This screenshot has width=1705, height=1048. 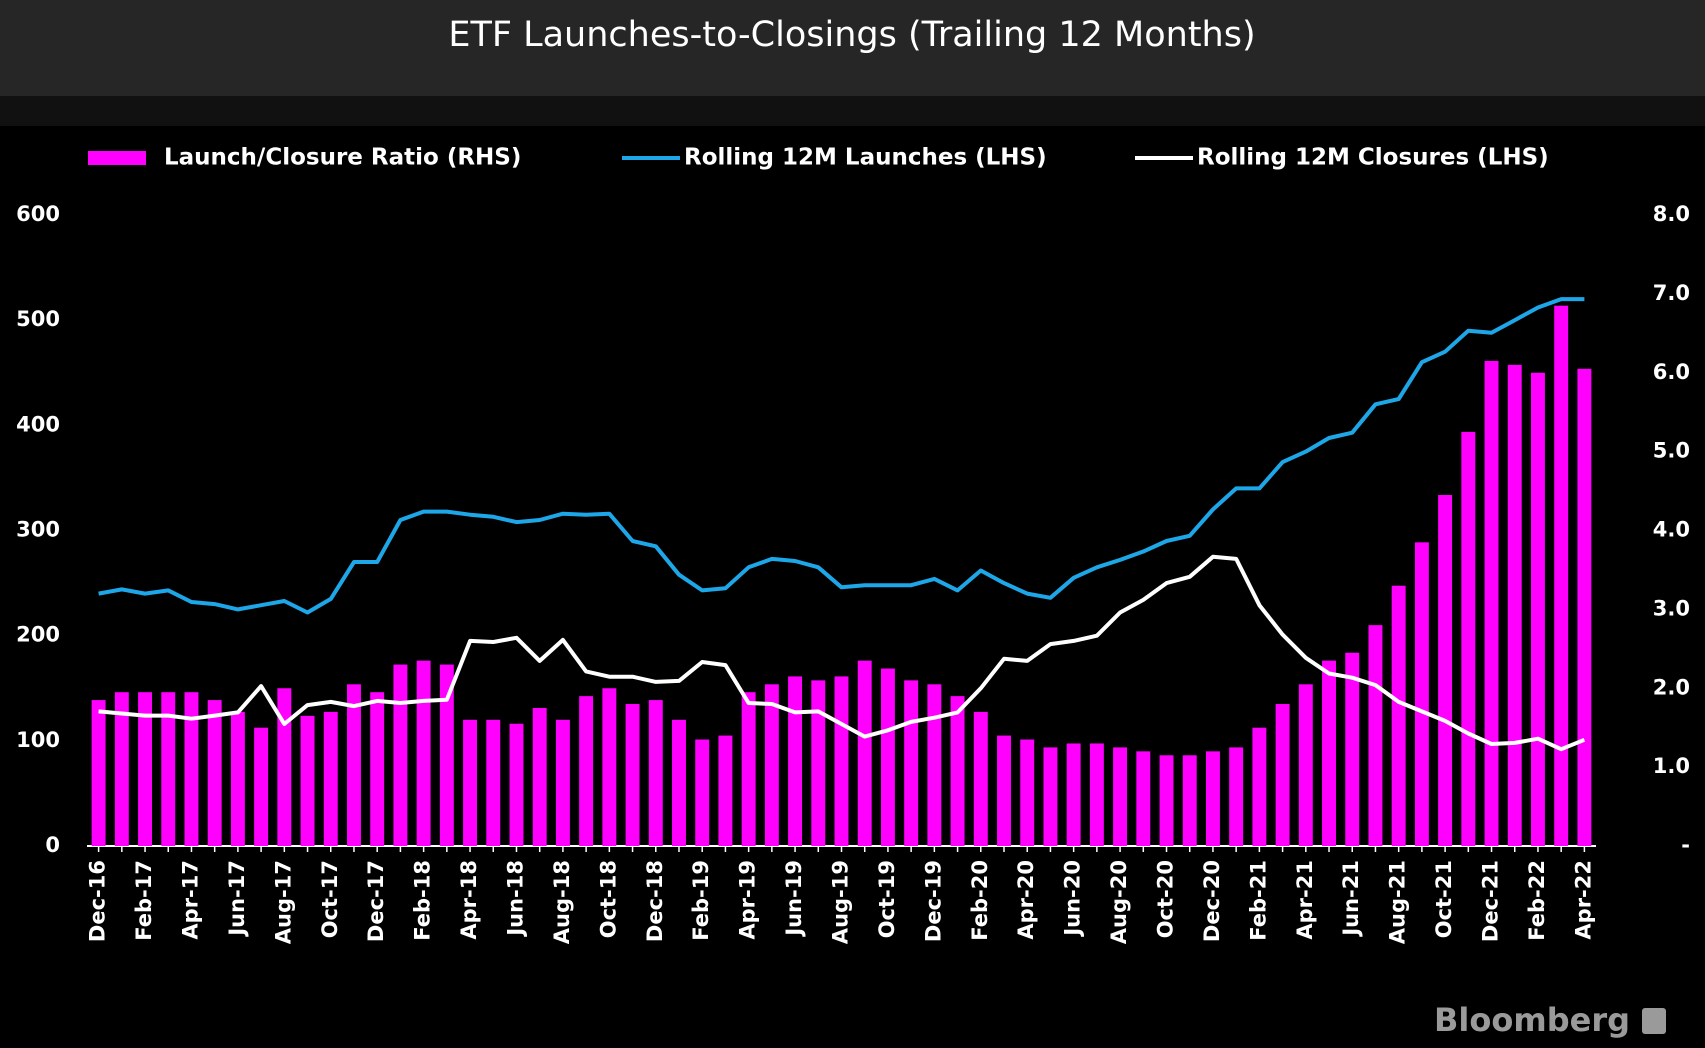 What do you see at coordinates (1671, 608) in the screenshot?
I see `y2-tick-label: 3.0` at bounding box center [1671, 608].